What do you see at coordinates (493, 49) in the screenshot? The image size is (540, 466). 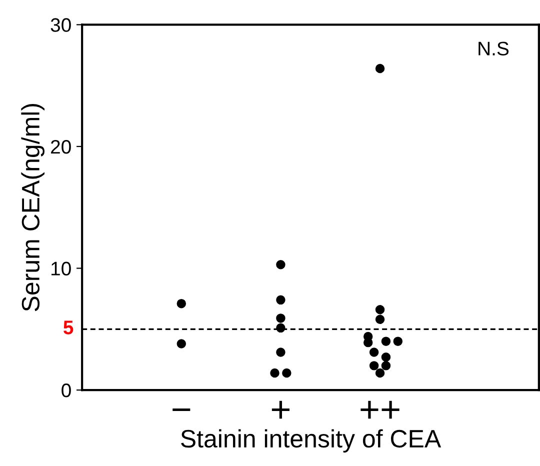 I see `text: N.S` at bounding box center [493, 49].